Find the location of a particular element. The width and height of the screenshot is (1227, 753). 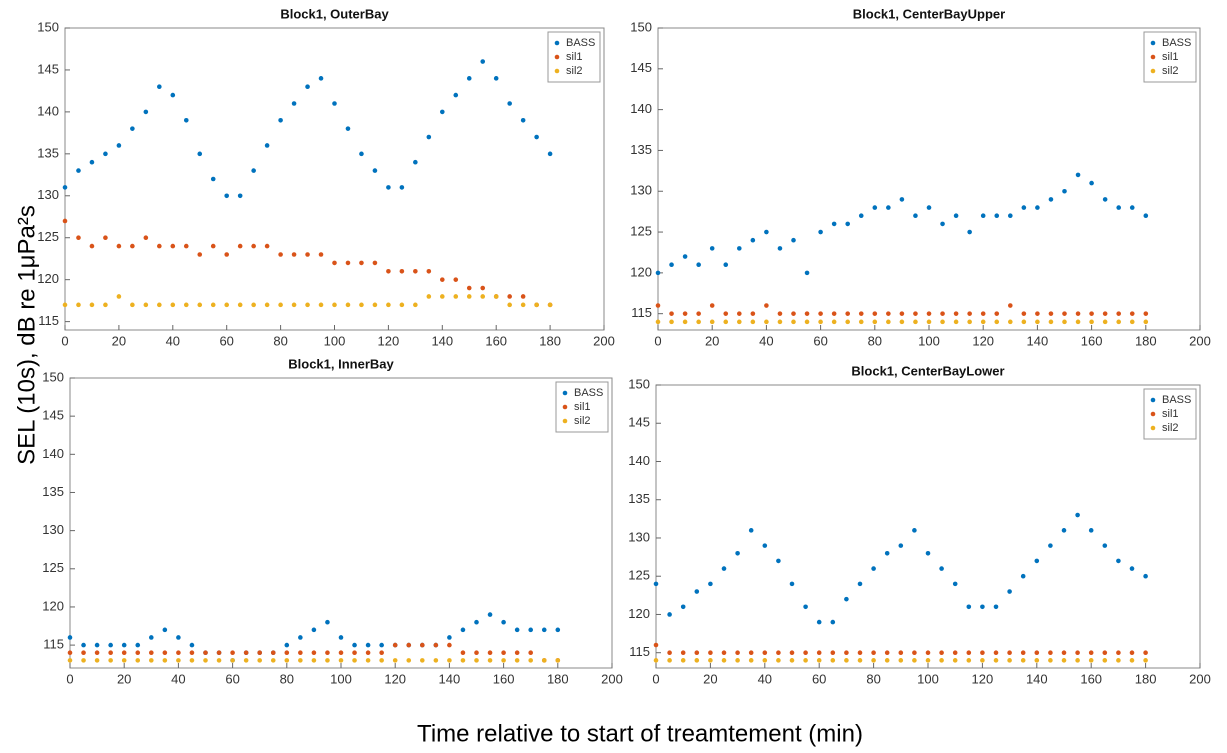

y-tick-label: 125 is located at coordinates (641, 230).